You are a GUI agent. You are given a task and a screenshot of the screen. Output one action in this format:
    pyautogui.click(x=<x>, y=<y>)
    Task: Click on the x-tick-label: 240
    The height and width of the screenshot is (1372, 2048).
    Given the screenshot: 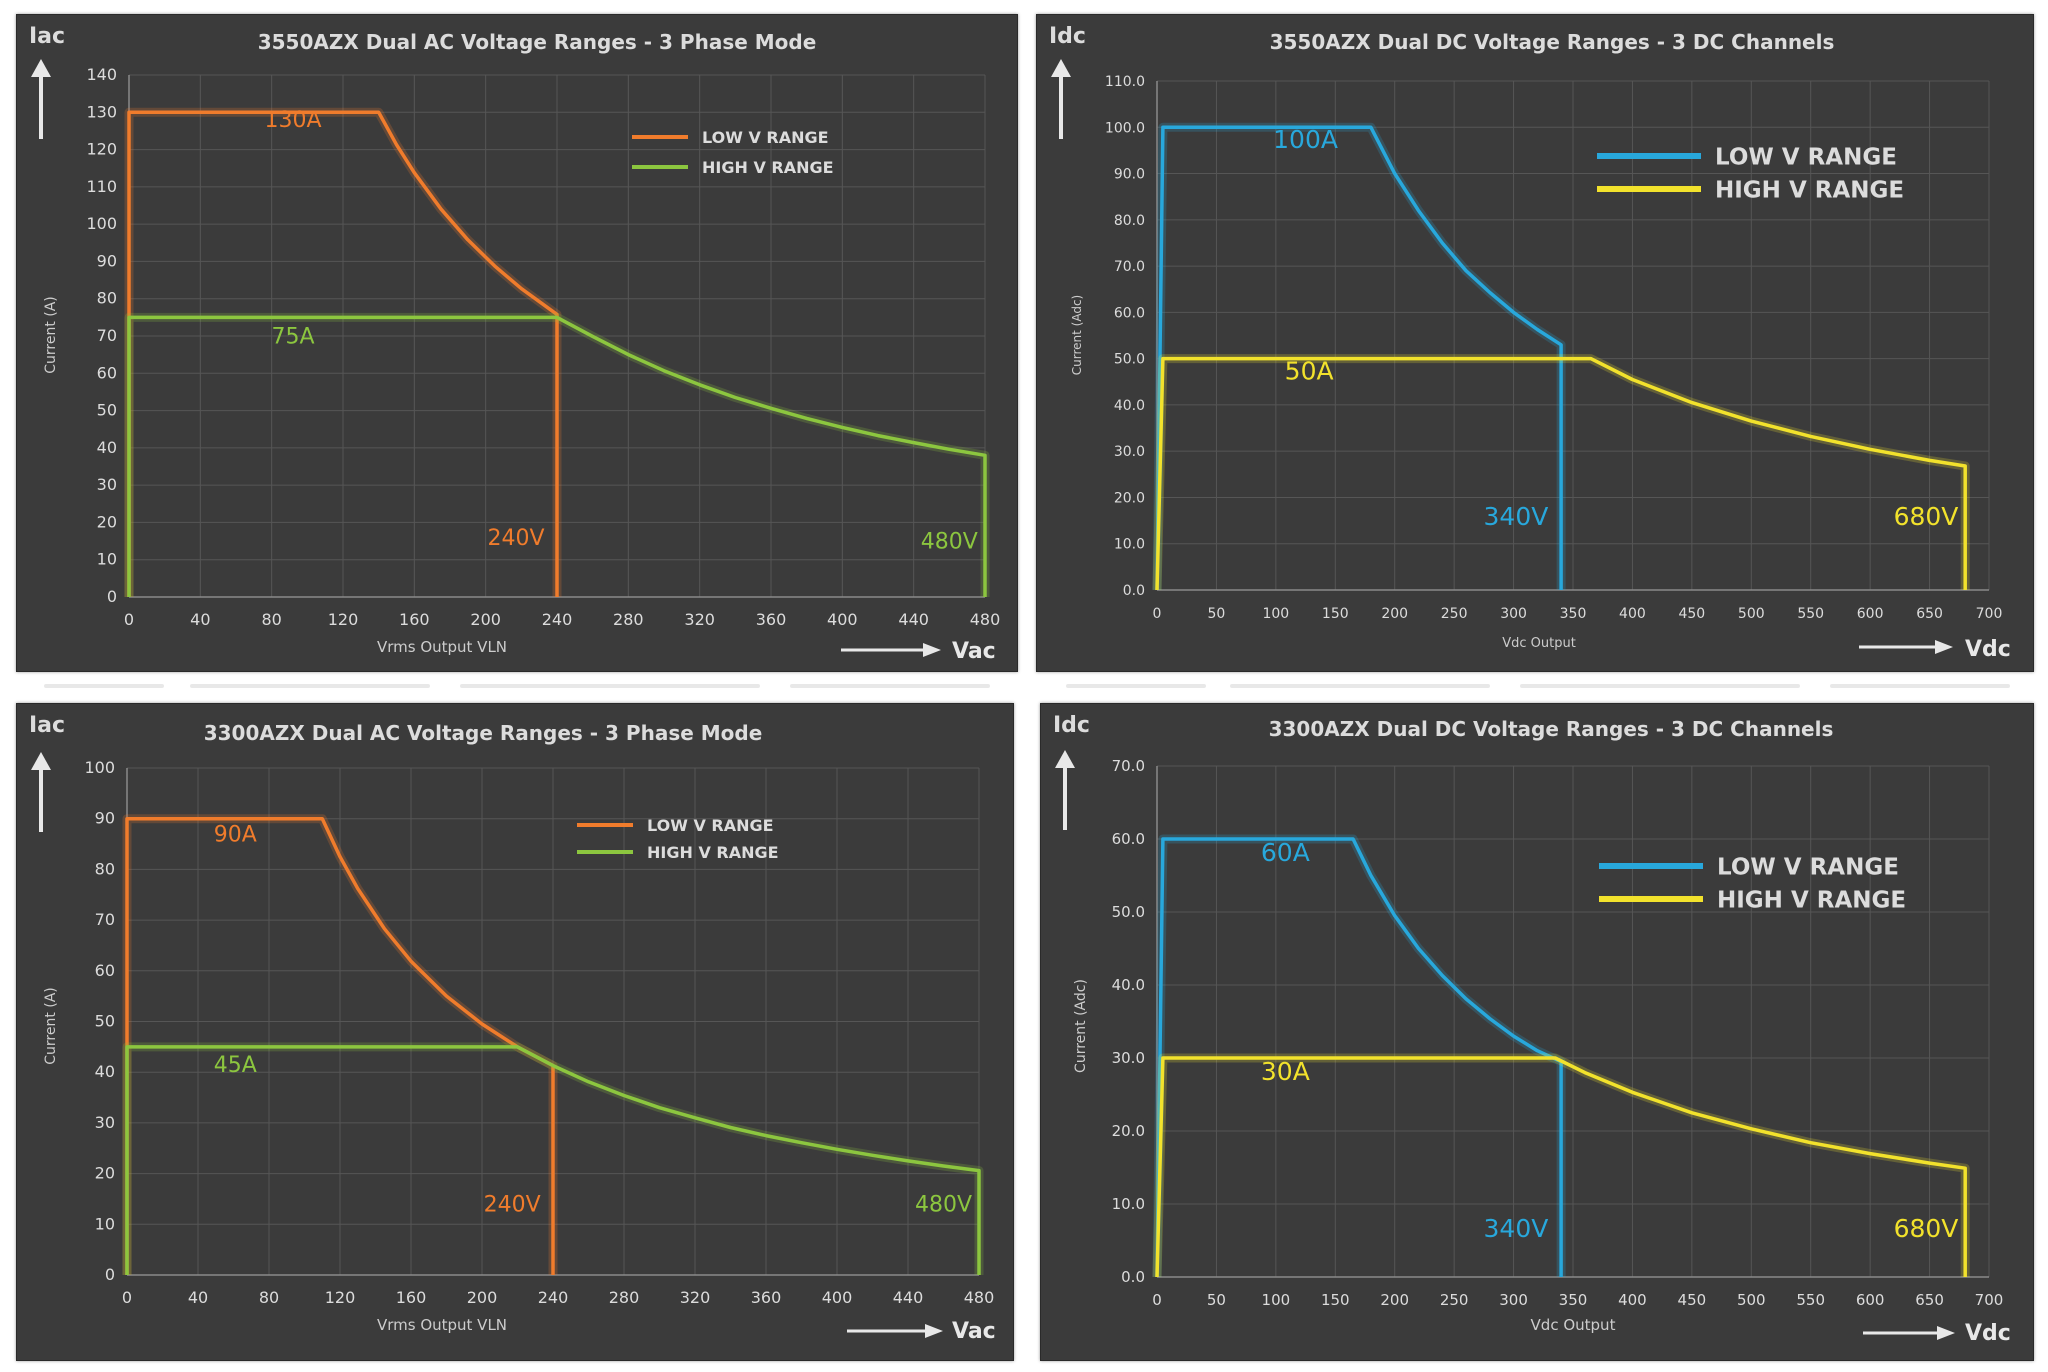 What is the action you would take?
    pyautogui.click(x=557, y=619)
    